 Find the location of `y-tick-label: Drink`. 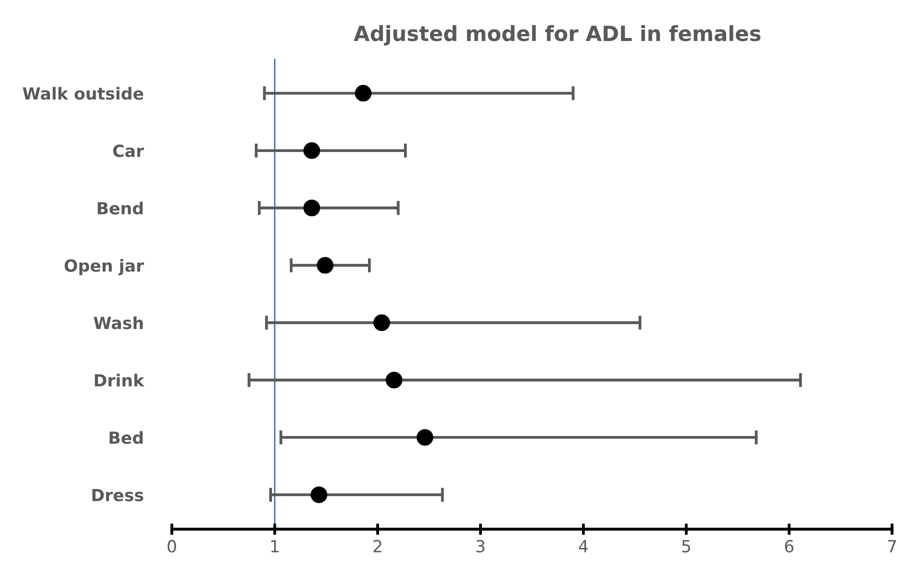

y-tick-label: Drink is located at coordinates (119, 380).